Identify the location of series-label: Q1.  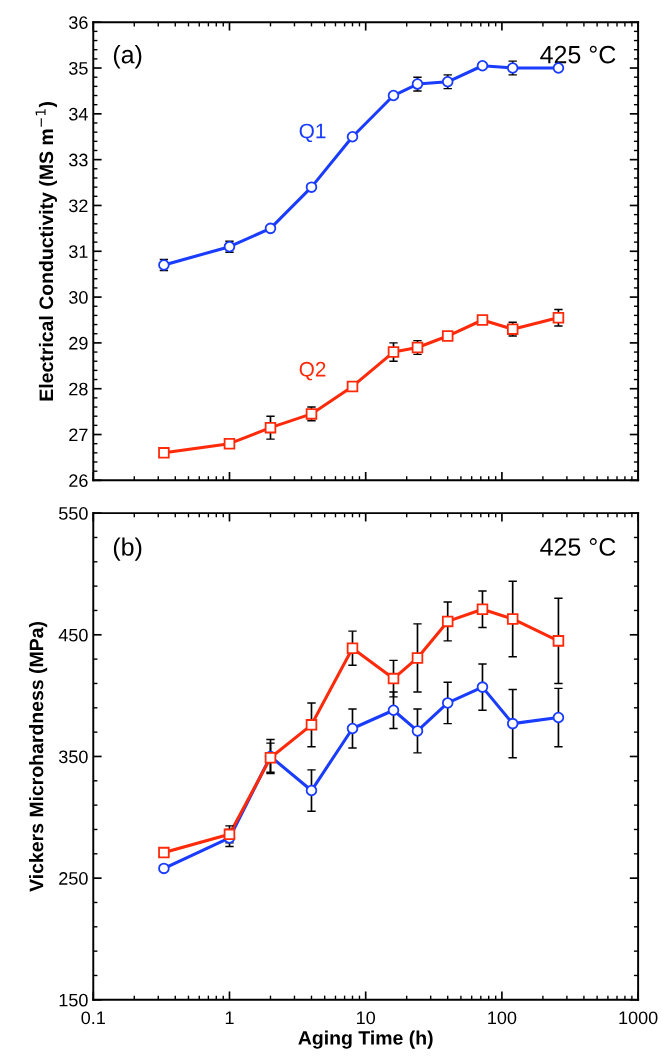
(312, 133).